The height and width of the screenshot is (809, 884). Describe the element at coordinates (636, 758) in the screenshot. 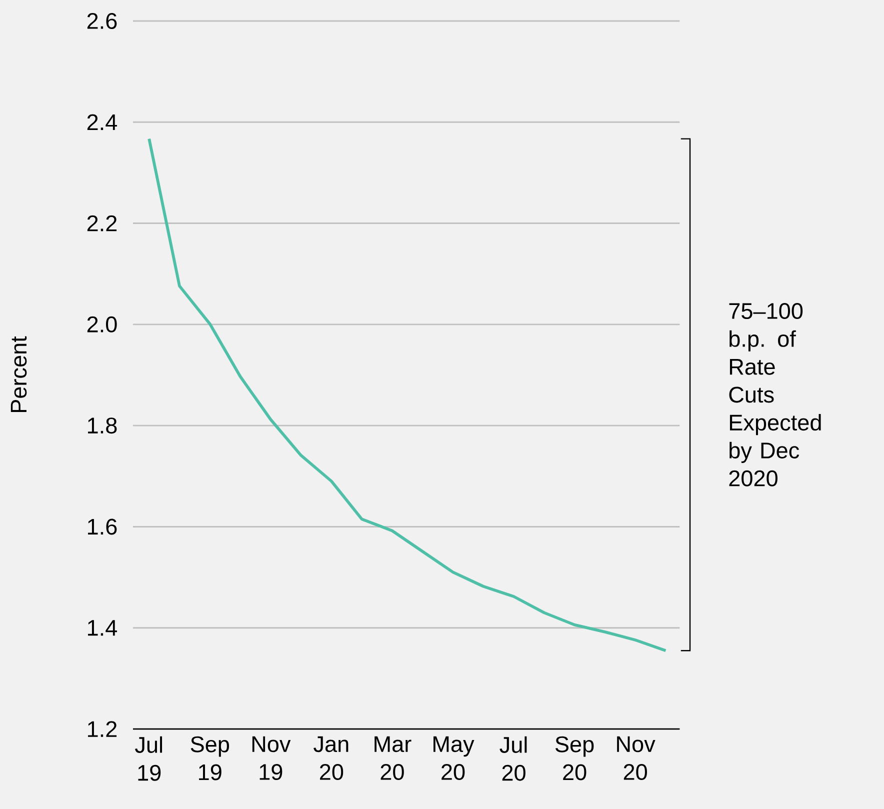

I see `x-tick-label: Nov 20` at that location.